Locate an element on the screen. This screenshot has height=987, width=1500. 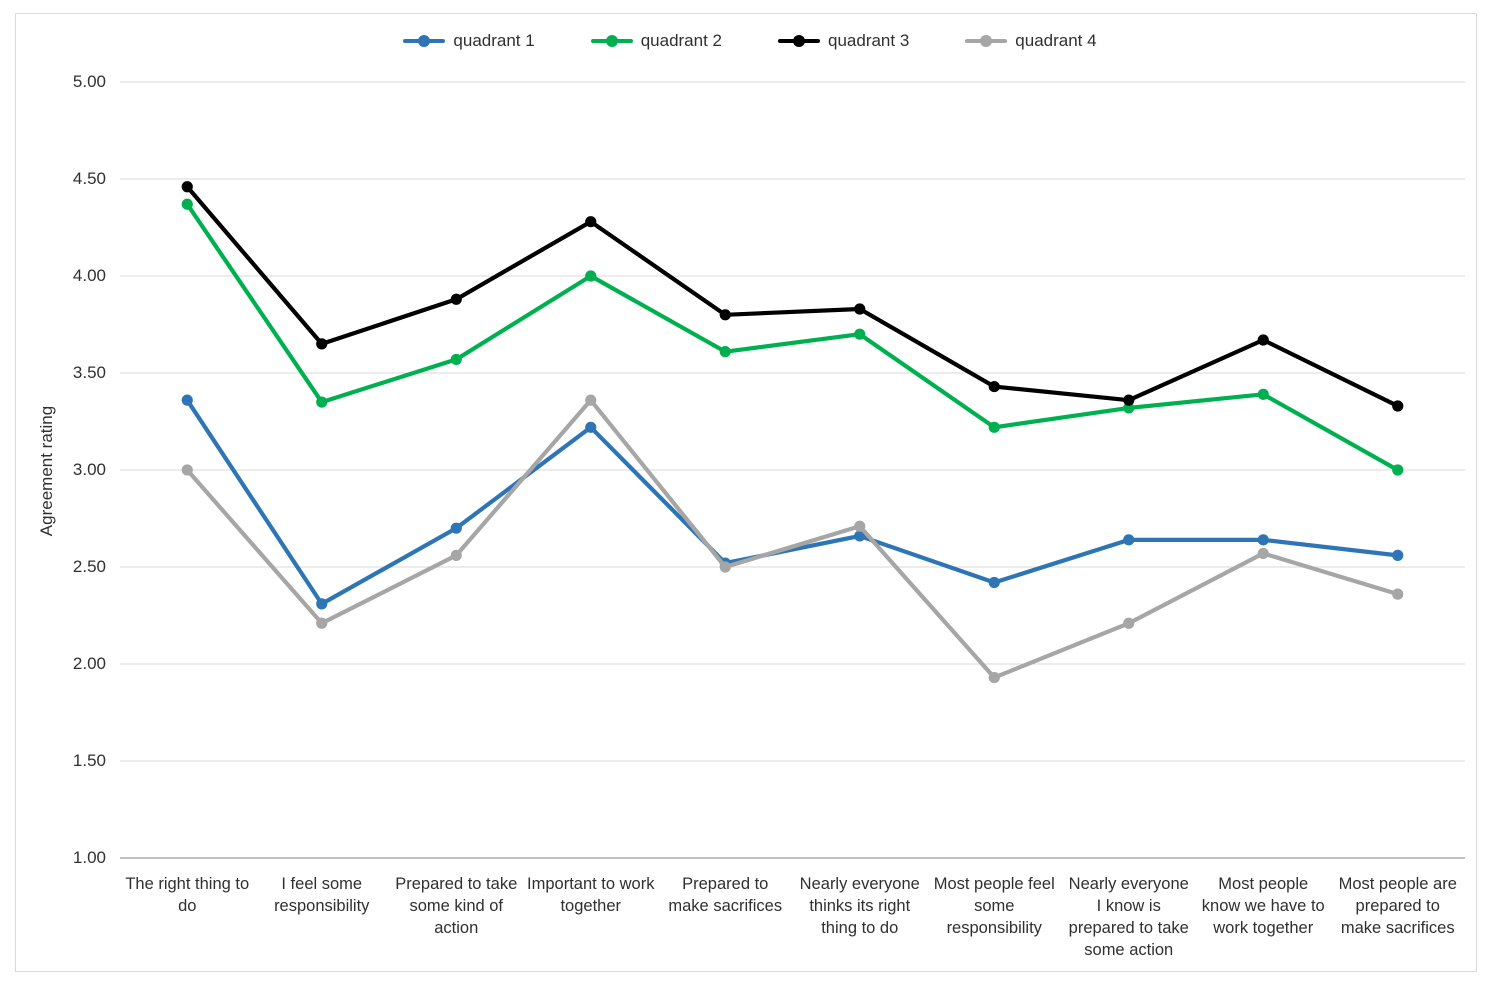
legend-item-quadrant-1: quadrant 1 is located at coordinates (469, 41).